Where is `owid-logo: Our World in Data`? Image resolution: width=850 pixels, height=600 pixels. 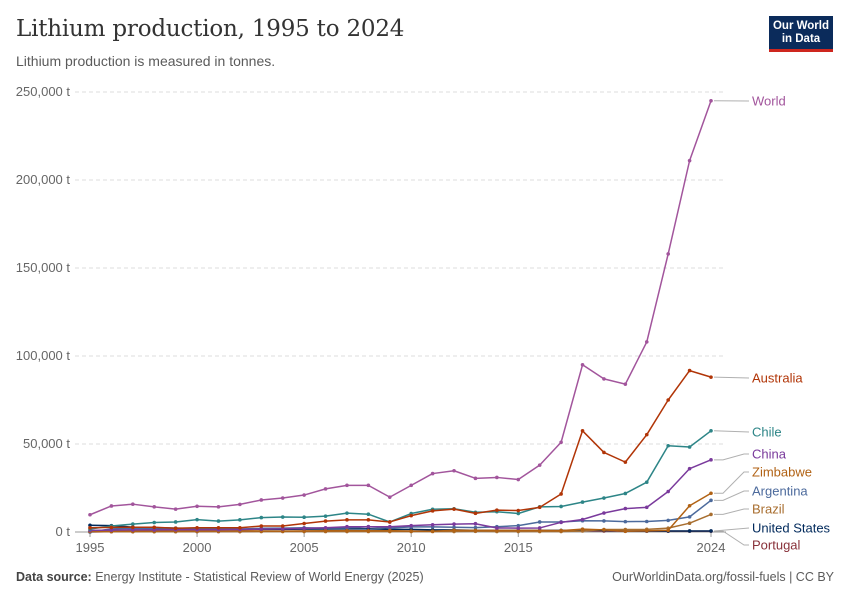 owid-logo: Our World in Data is located at coordinates (801, 34).